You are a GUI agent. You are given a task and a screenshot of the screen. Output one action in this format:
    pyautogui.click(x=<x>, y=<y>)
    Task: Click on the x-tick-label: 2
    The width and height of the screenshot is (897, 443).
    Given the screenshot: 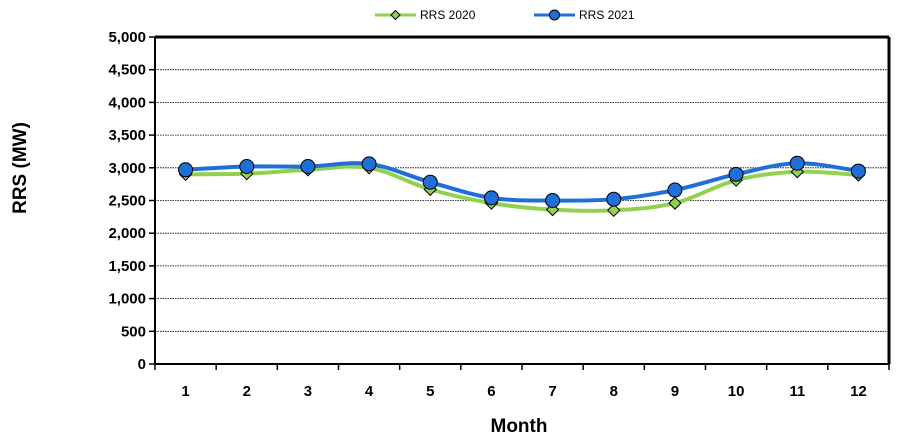 What is the action you would take?
    pyautogui.click(x=247, y=391)
    